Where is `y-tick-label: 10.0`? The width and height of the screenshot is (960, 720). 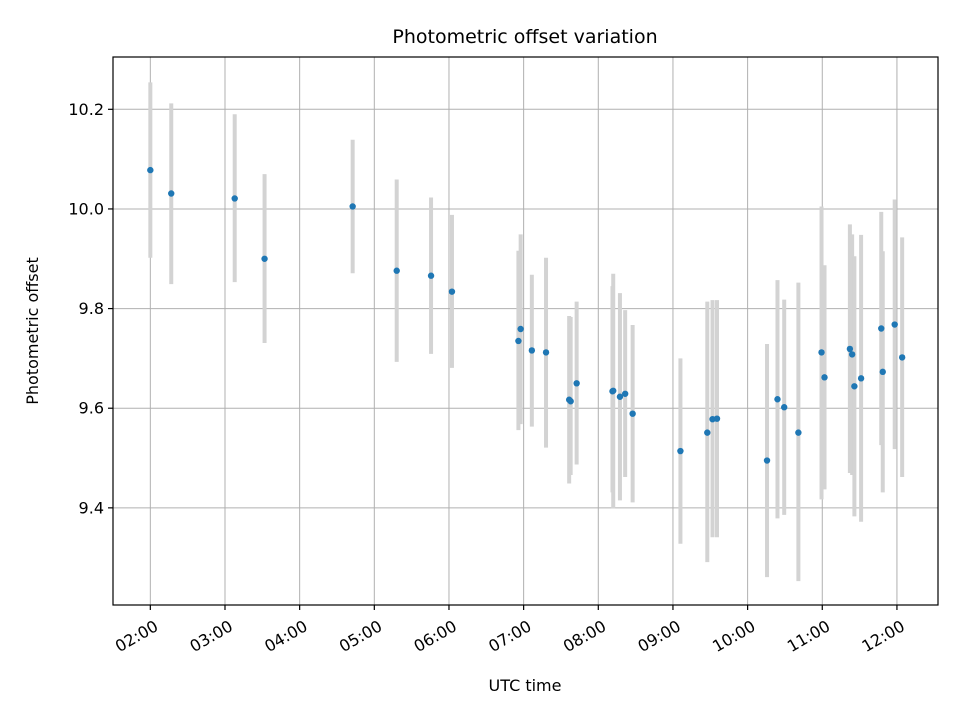
y-tick-label: 10.0 is located at coordinates (86, 208).